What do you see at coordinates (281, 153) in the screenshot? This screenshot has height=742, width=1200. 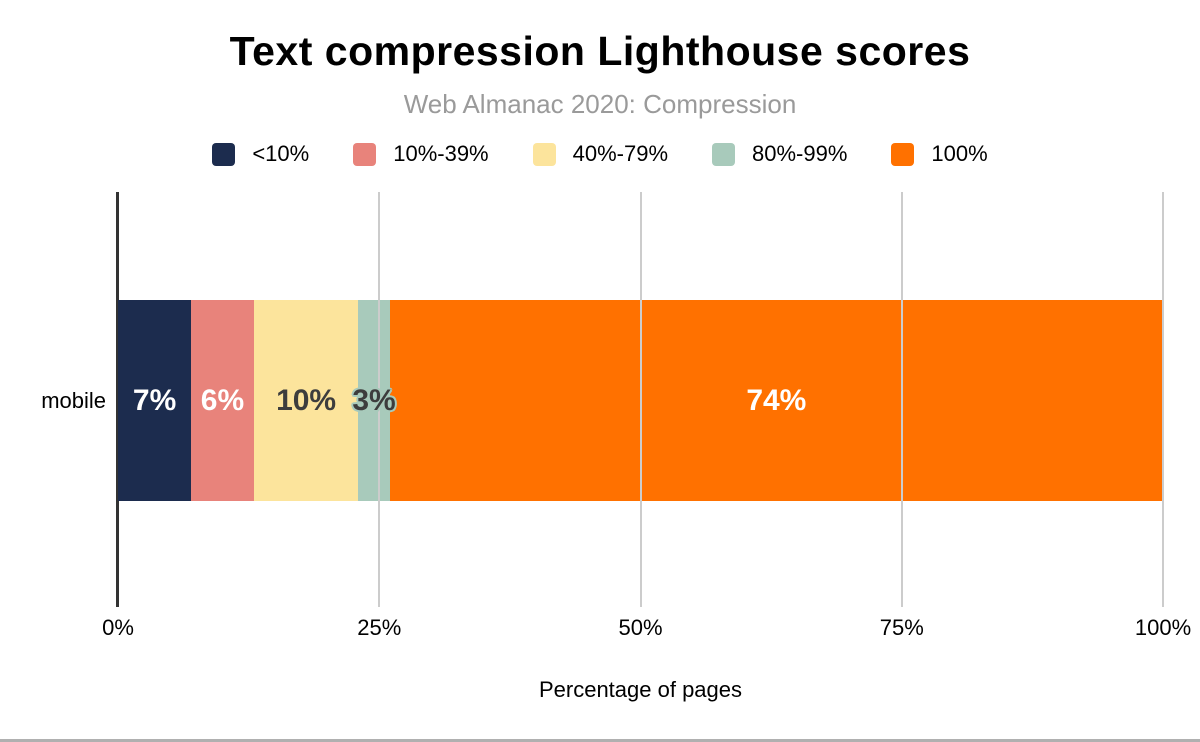 I see `legend-label: <10%` at bounding box center [281, 153].